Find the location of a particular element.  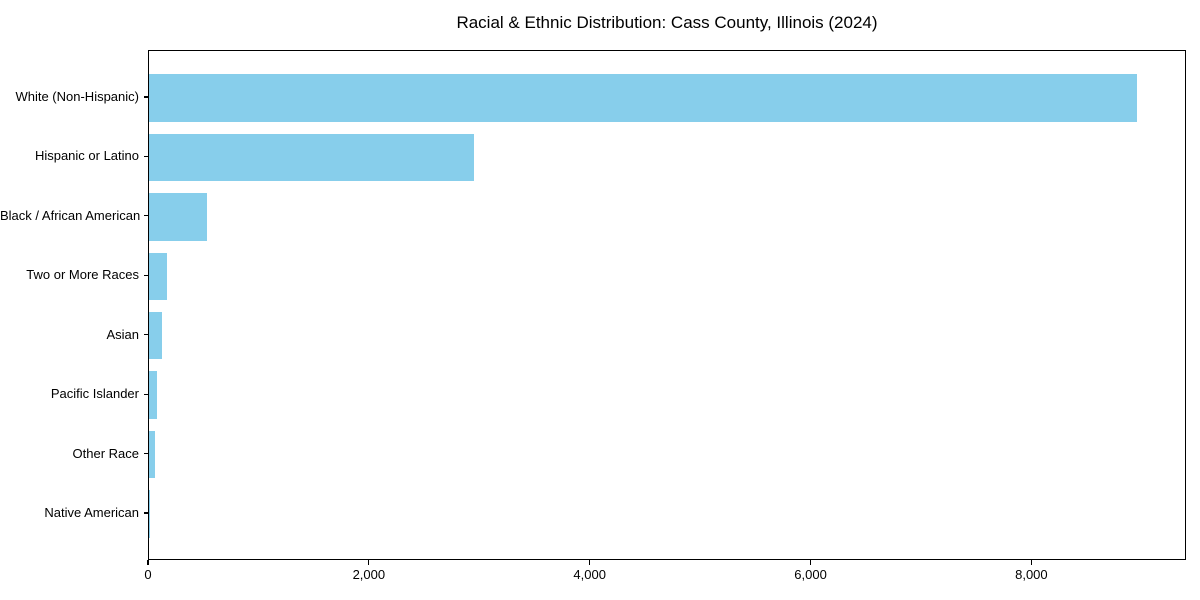

y-tick-label-white-non-hispanic: White (Non-Hispanic) is located at coordinates (77, 96).